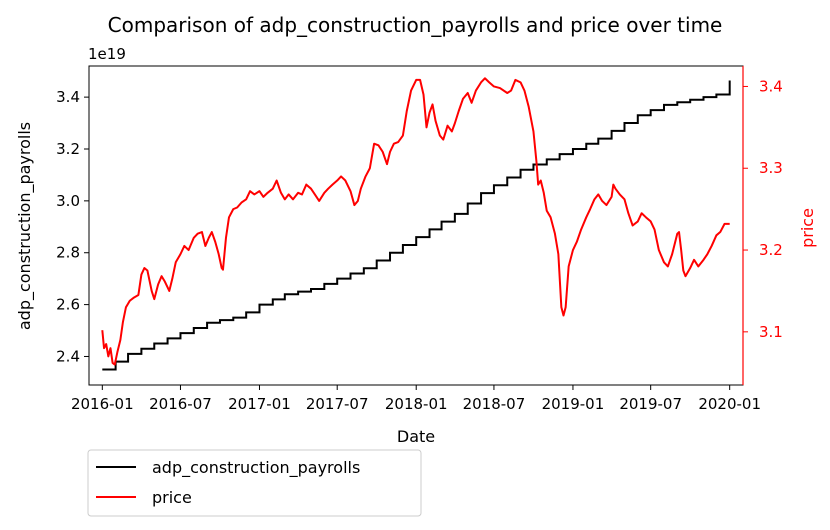 The height and width of the screenshot is (530, 830). What do you see at coordinates (771, 168) in the screenshot?
I see `y-right-tick-label: 3.3` at bounding box center [771, 168].